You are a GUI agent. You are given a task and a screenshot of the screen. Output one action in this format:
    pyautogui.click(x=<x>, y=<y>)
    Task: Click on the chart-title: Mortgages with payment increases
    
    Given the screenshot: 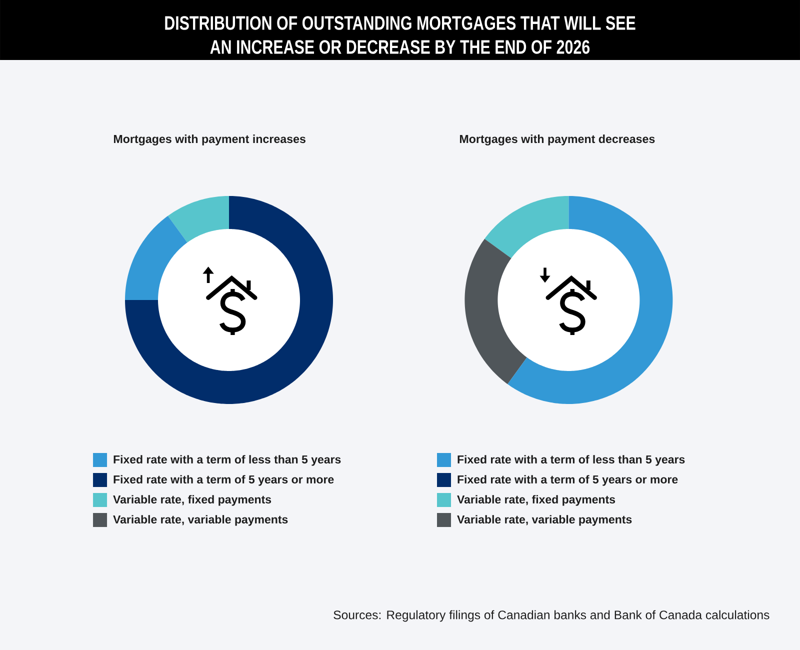 What is the action you would take?
    pyautogui.click(x=210, y=140)
    